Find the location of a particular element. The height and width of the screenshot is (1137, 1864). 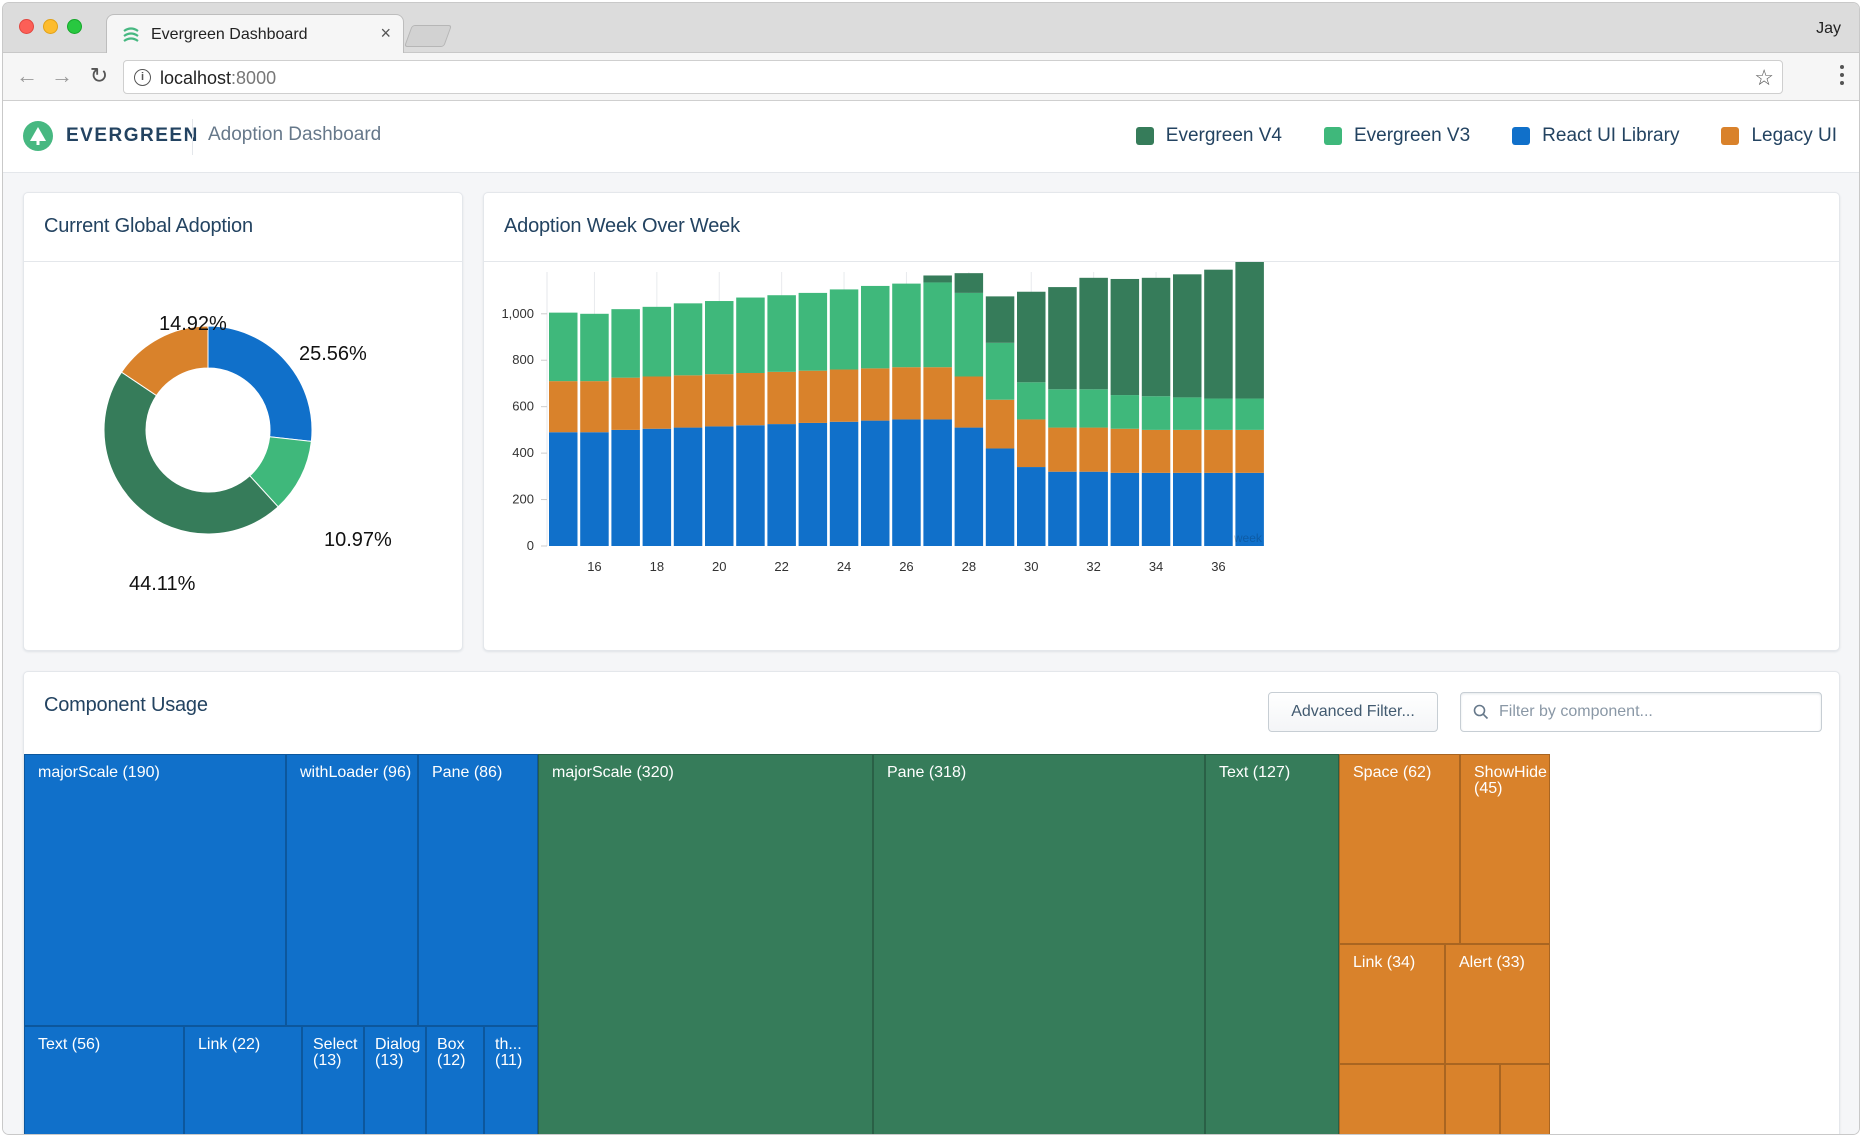

treemap-cell: Select (13) is located at coordinates (333, 1080).